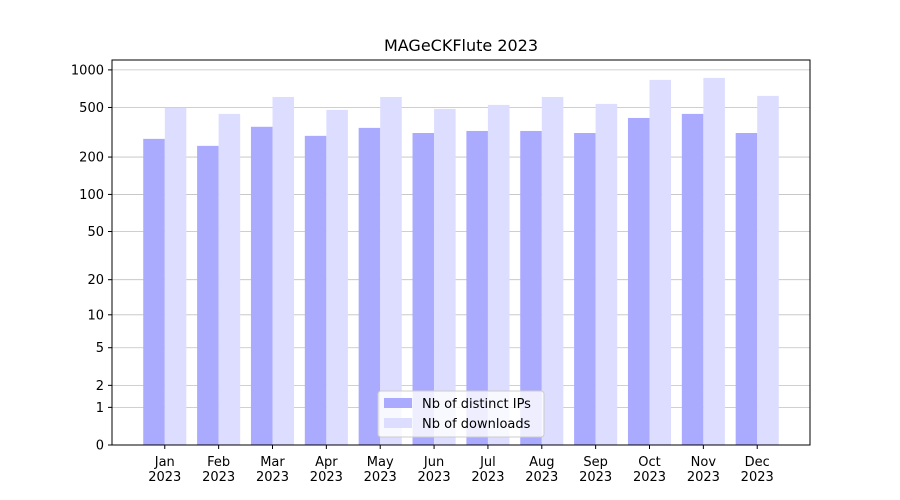 The image size is (900, 500). What do you see at coordinates (91, 195) in the screenshot?
I see `y-tick-label: 100` at bounding box center [91, 195].